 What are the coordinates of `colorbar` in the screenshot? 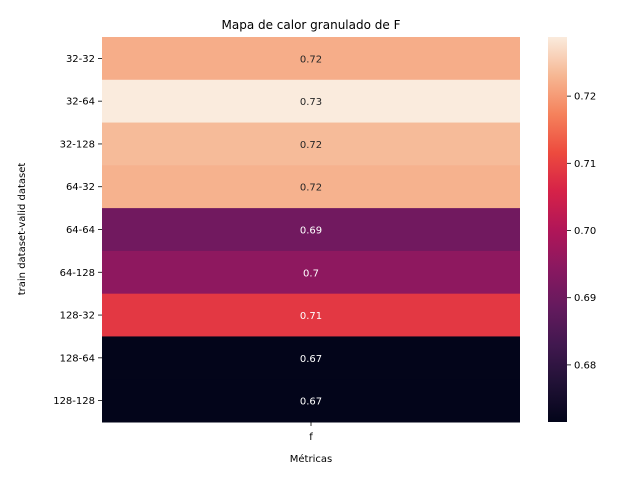 It's located at (557, 229).